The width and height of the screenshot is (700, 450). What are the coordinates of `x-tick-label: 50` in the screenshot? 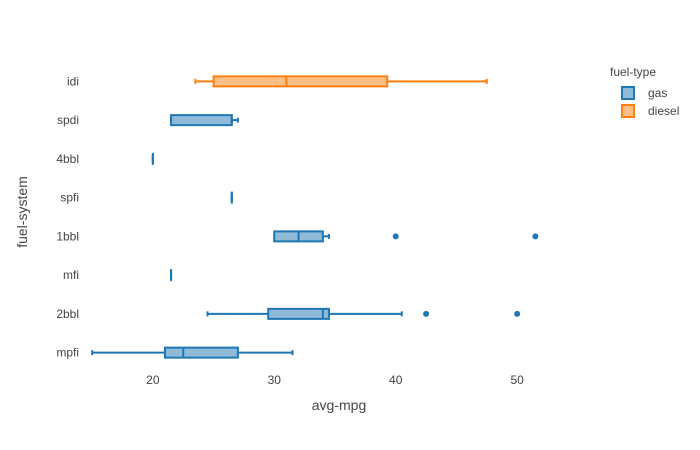 It's located at (517, 380).